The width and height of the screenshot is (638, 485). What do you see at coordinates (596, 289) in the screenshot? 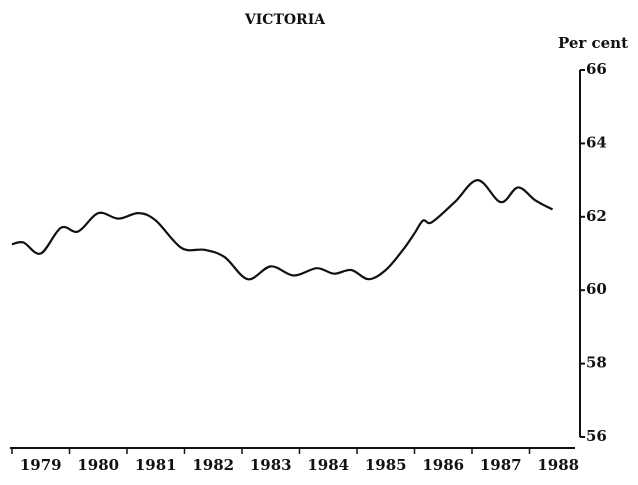
I see `y-tick-label: 60` at bounding box center [596, 289].